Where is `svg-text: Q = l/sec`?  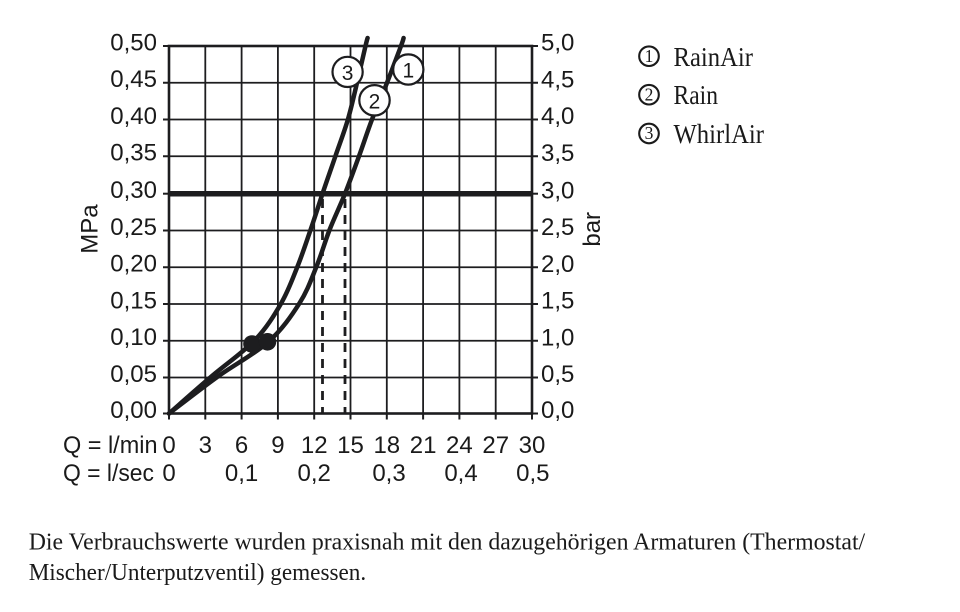 svg-text: Q = l/sec is located at coordinates (108, 473).